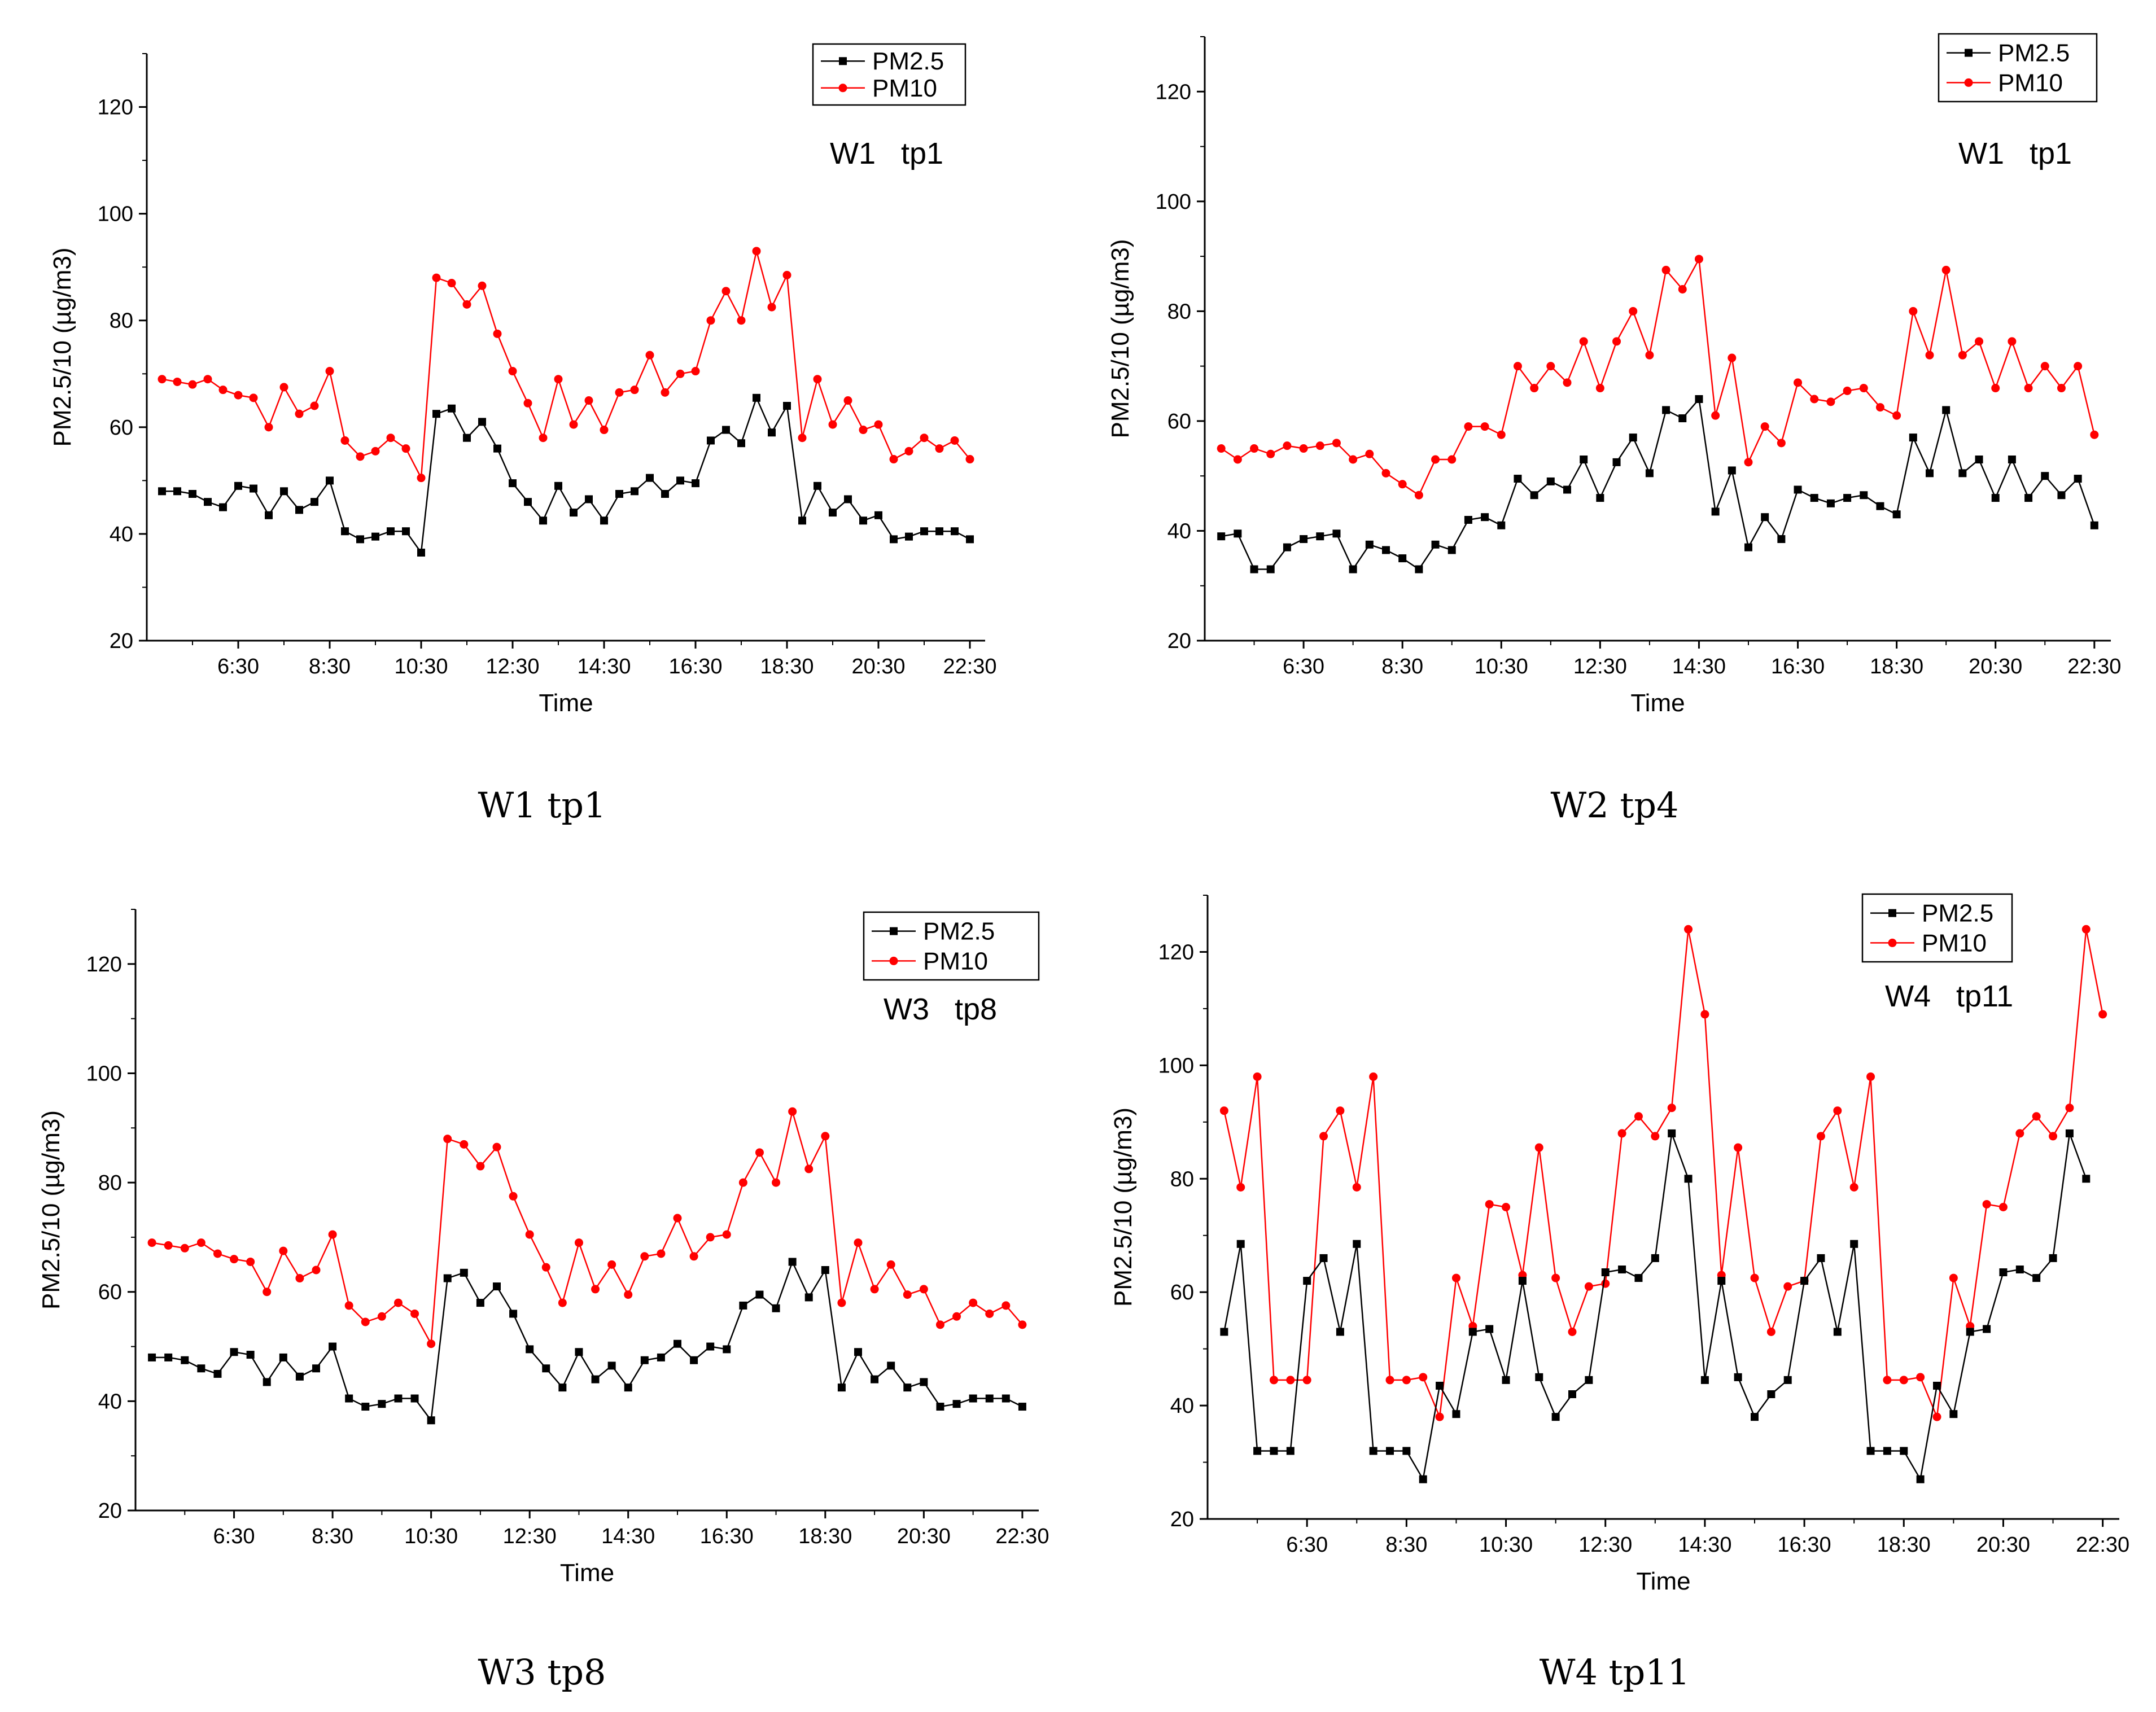  Describe the element at coordinates (1904, 1545) in the screenshot. I see `x-tick-label: 18:30` at that location.